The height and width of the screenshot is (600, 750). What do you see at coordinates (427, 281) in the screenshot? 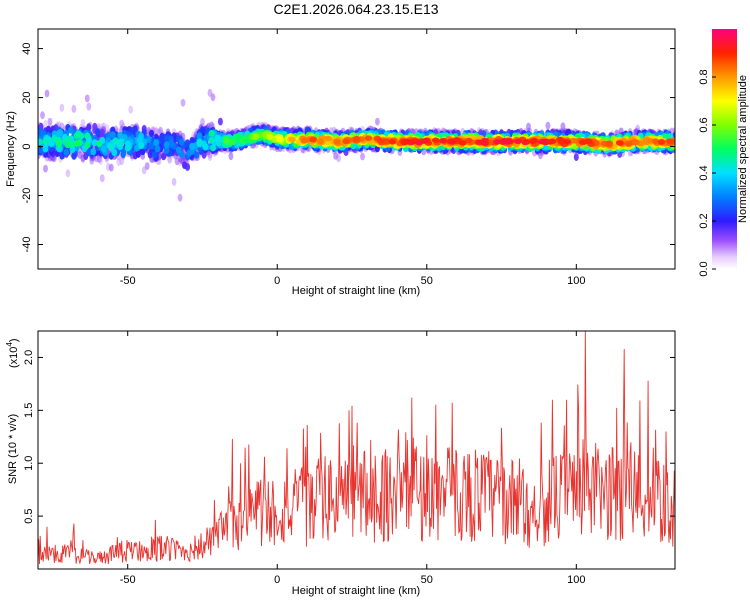
I see `spectrogram-xtick-label: 50` at bounding box center [427, 281].